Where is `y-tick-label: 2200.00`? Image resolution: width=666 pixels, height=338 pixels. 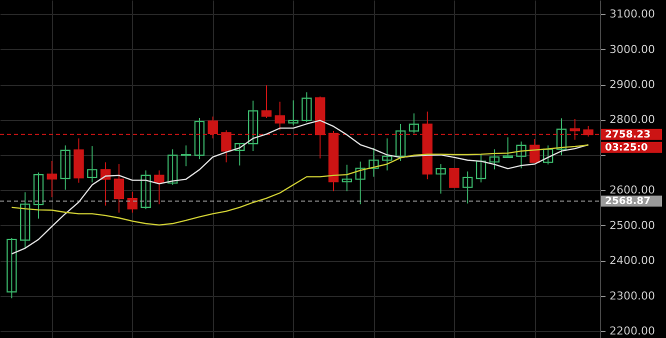
y-tick-label: 2200.00 is located at coordinates (632, 331).